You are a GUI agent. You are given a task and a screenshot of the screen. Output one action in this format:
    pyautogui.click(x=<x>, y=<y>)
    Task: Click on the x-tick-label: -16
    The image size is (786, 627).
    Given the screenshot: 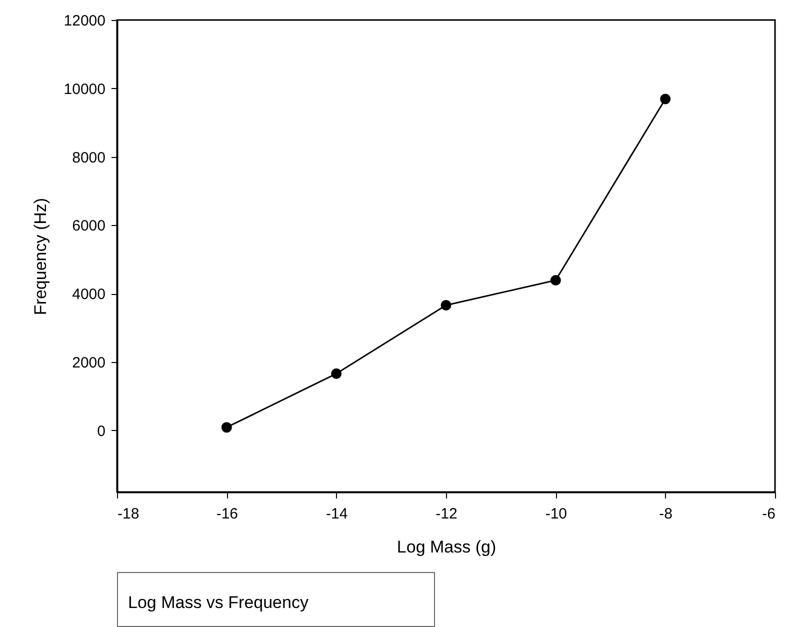 What is the action you would take?
    pyautogui.click(x=227, y=514)
    